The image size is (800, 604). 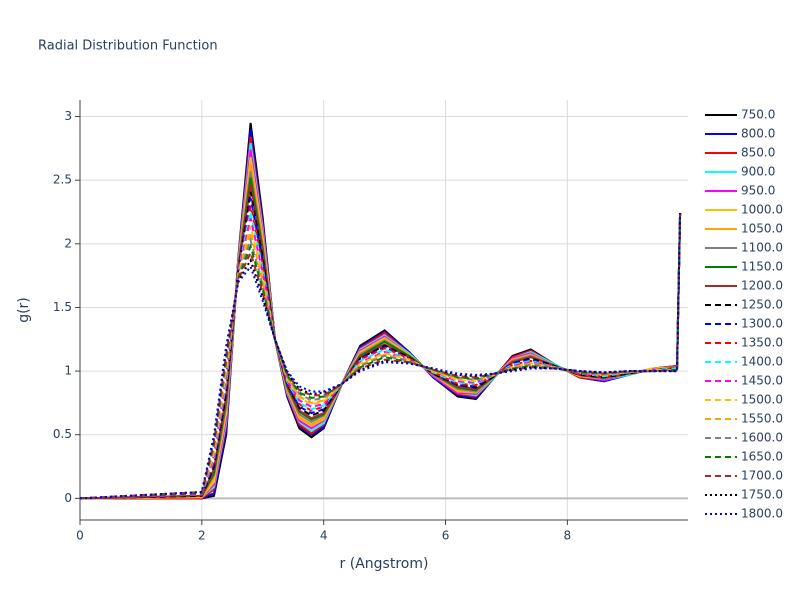 I want to click on chart-title: Radial Distribution Function, so click(x=128, y=46).